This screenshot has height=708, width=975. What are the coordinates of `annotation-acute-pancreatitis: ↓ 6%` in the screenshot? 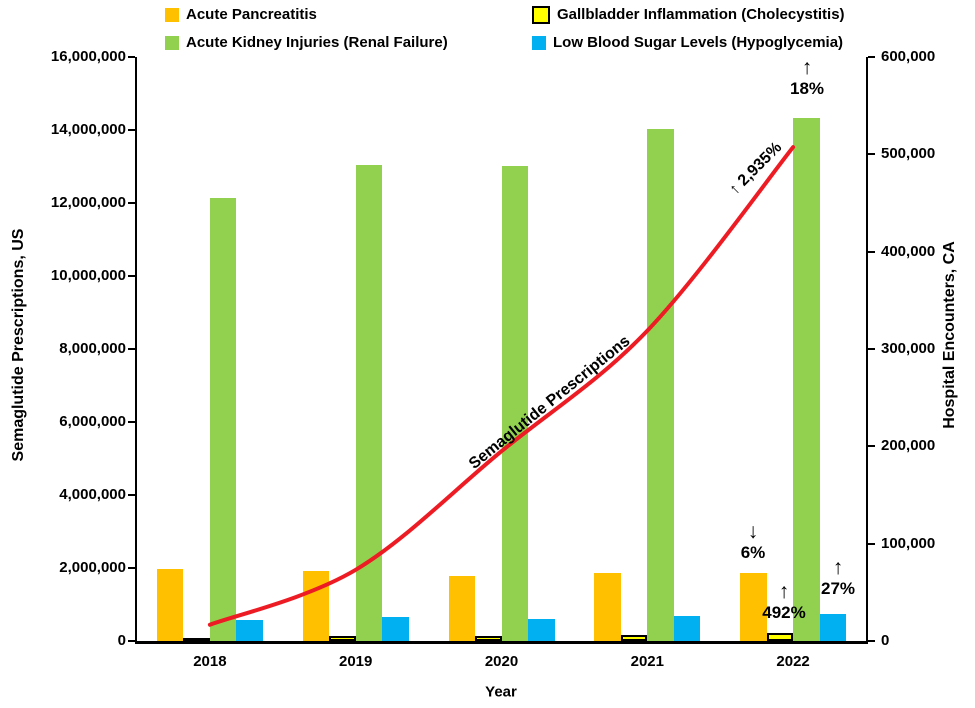 It's located at (753, 542).